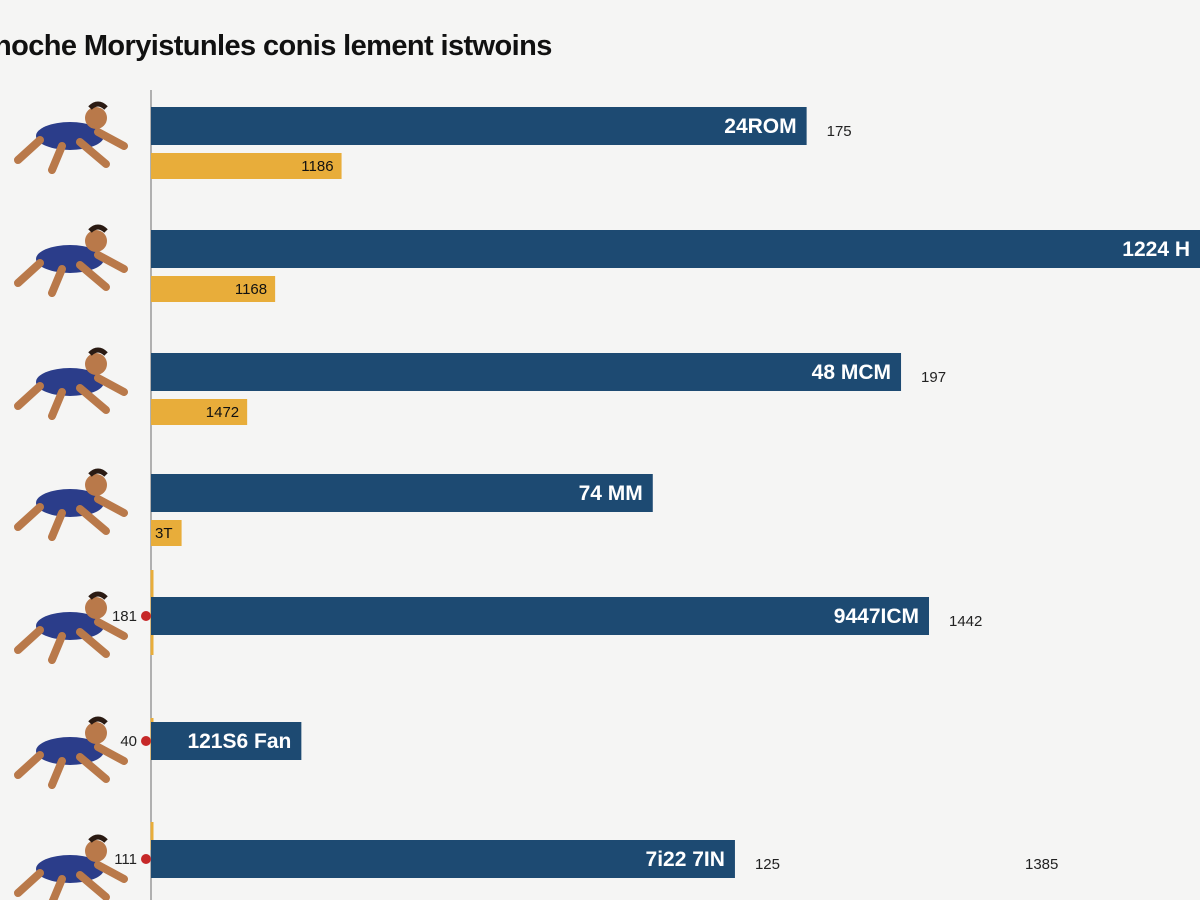 This screenshot has width=1200, height=900. What do you see at coordinates (767, 864) in the screenshot?
I see `side-note-7: 125` at bounding box center [767, 864].